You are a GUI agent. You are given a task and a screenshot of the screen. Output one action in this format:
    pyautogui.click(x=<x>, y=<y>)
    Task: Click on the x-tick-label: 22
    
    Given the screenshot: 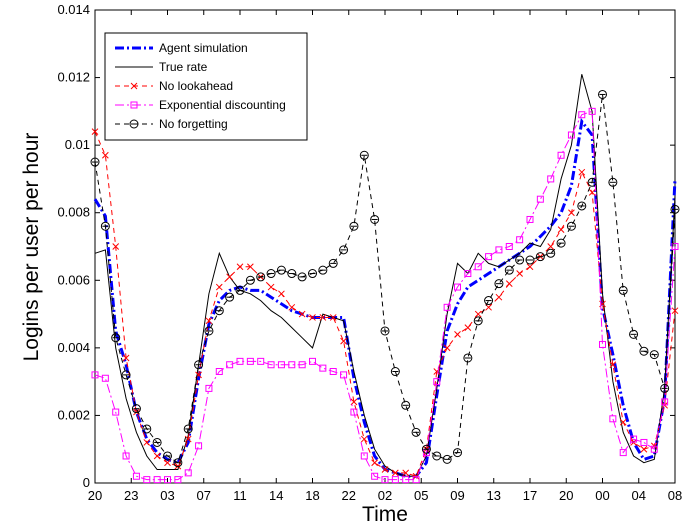 What is the action you would take?
    pyautogui.click(x=349, y=495)
    